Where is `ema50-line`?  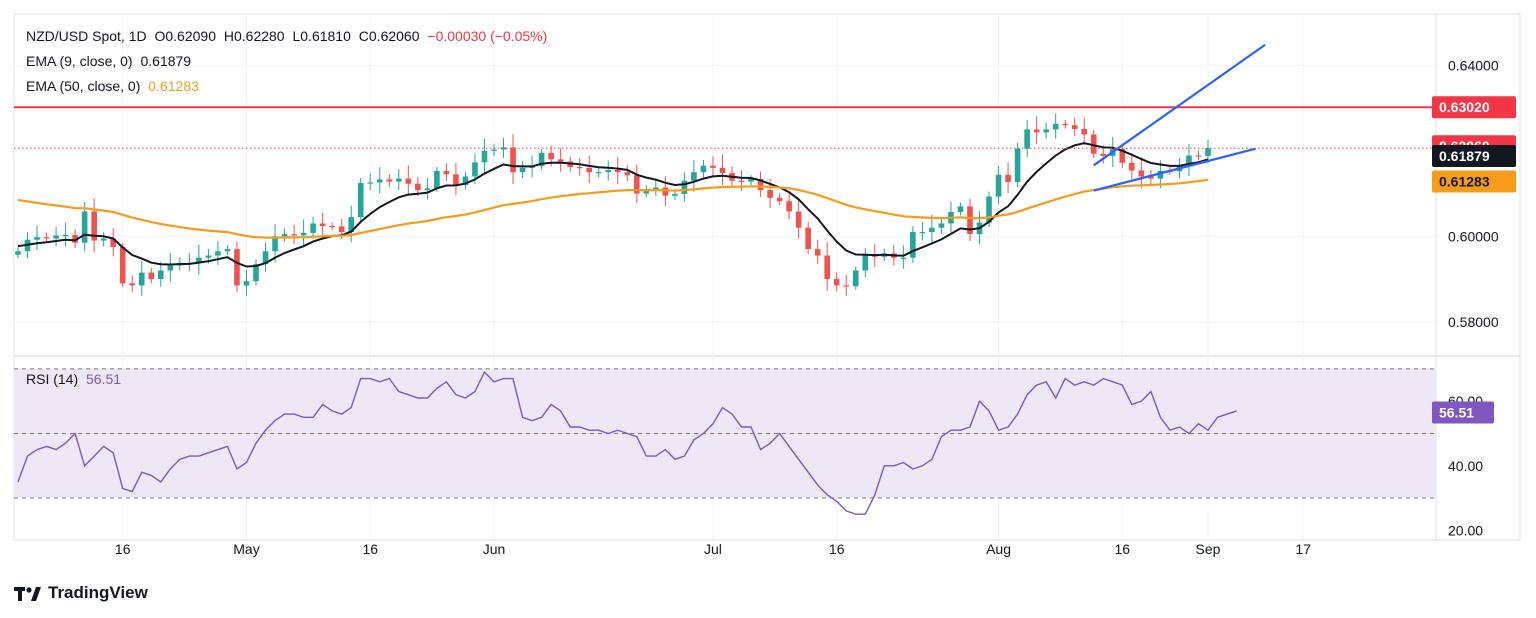
ema50-line is located at coordinates (613, 208).